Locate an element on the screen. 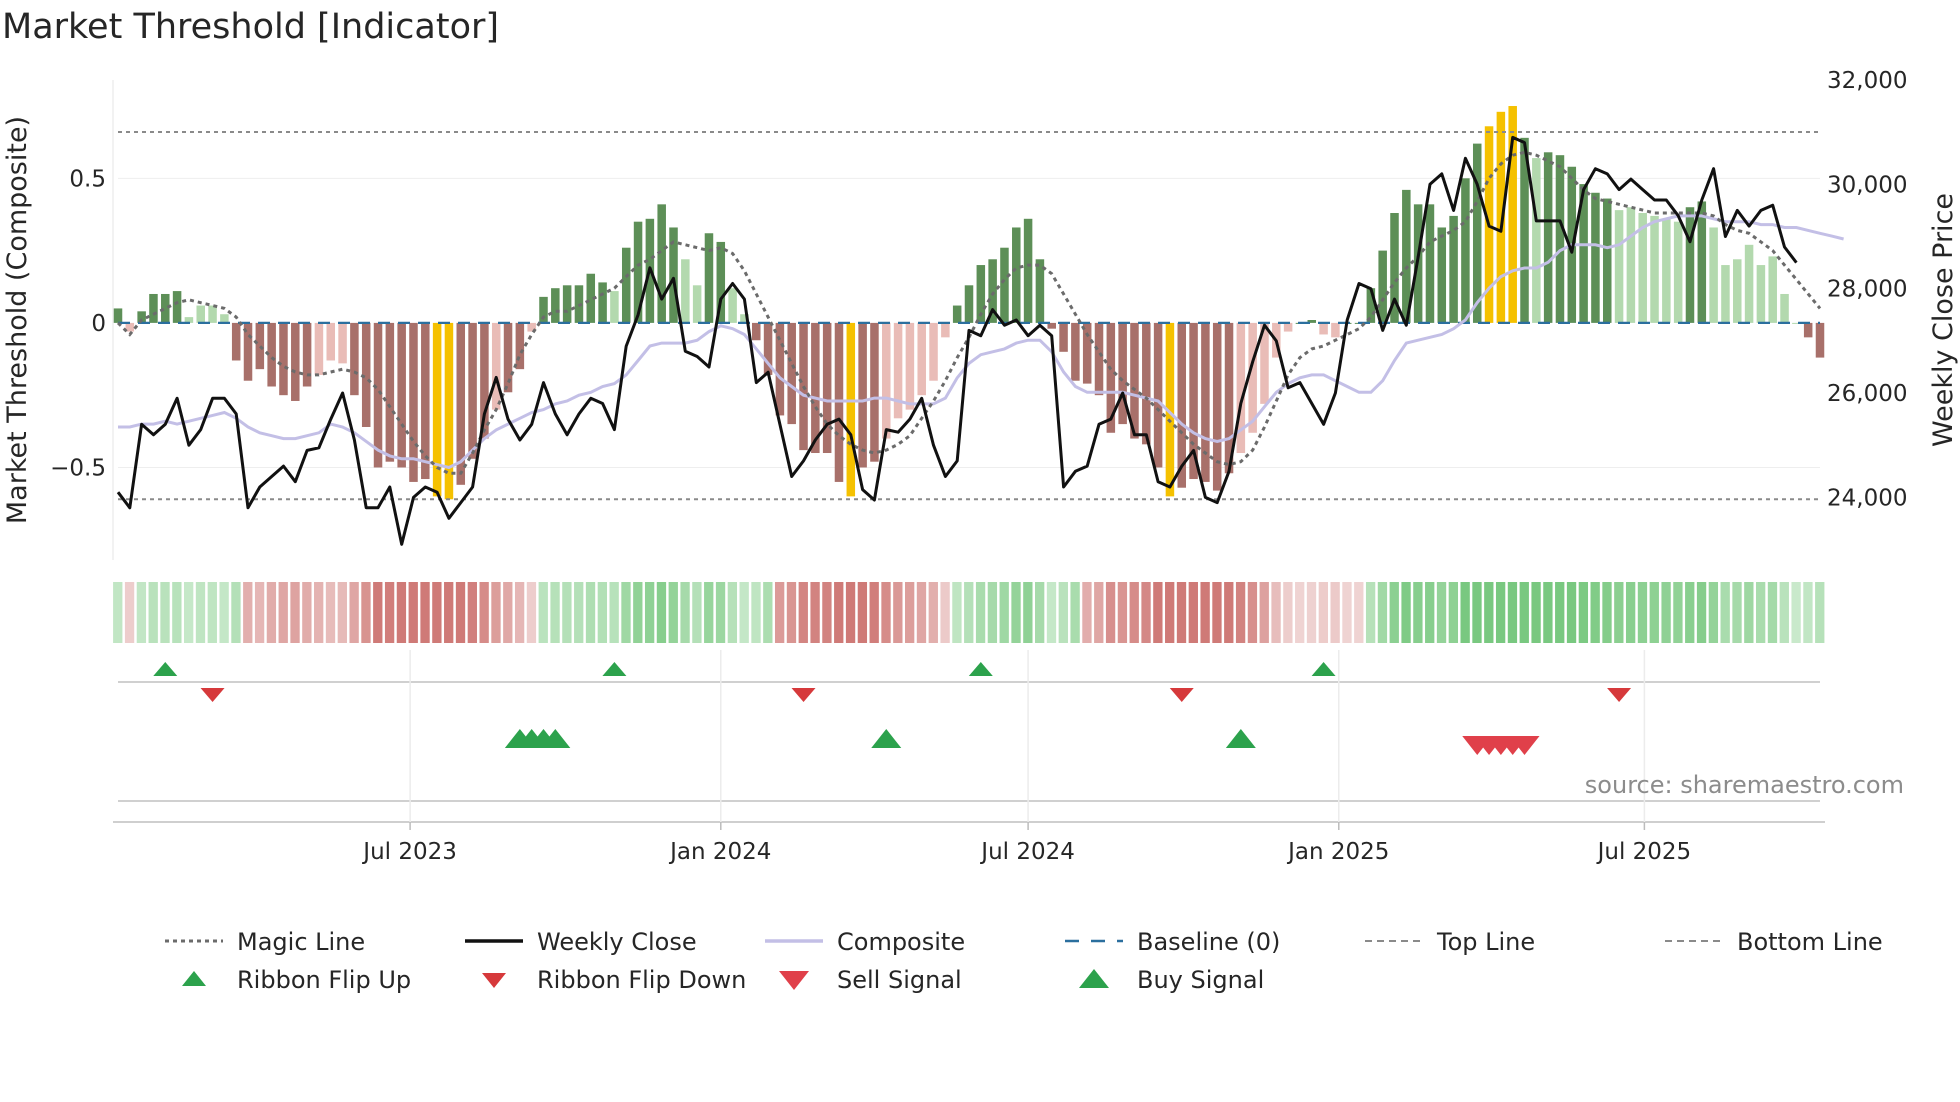 The height and width of the screenshot is (1102, 1960). legend-label: Top Line is located at coordinates (1485, 942).